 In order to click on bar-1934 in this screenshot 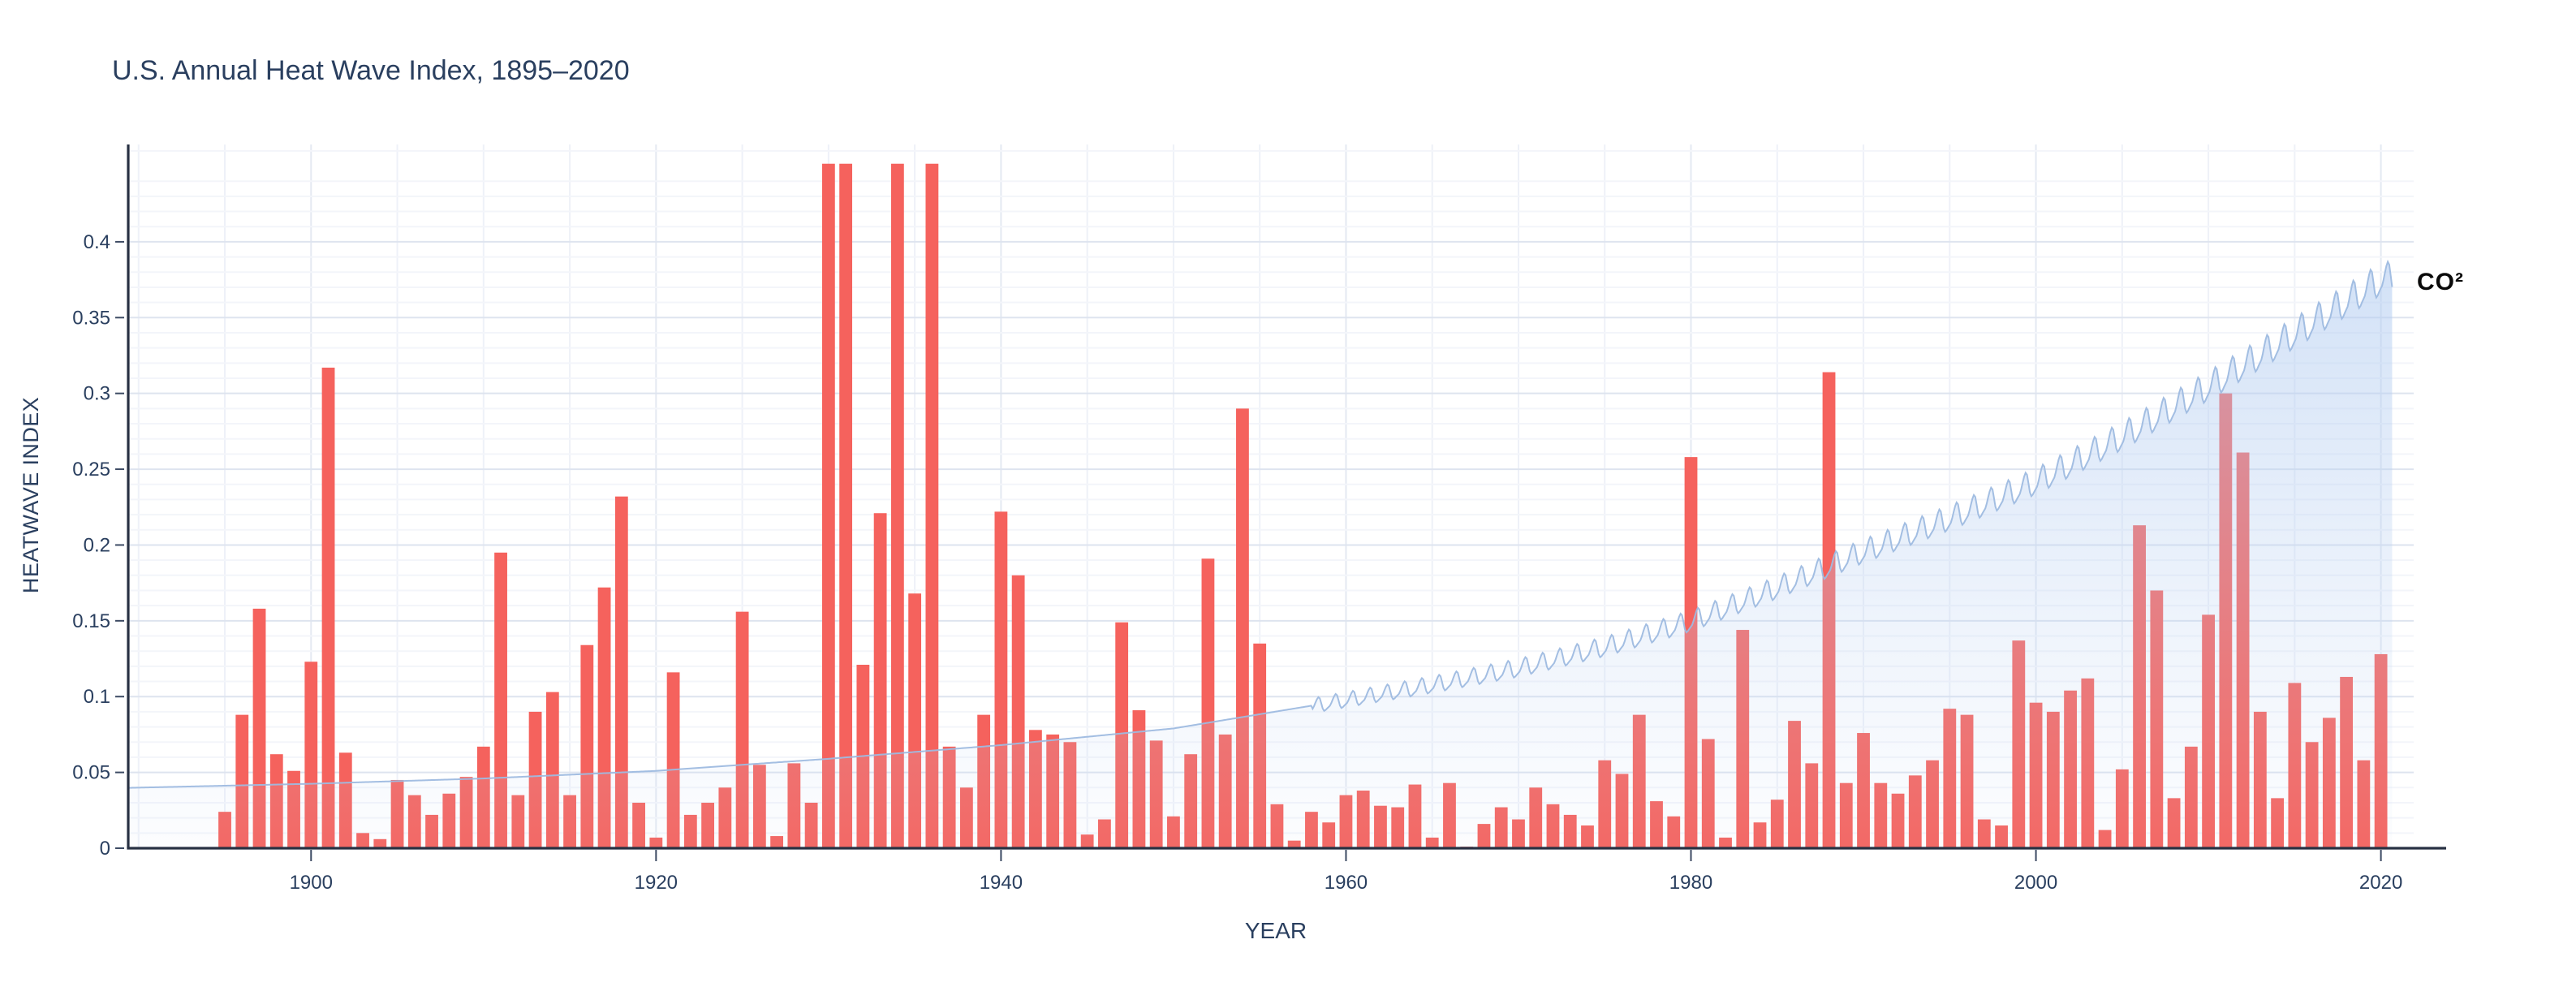, I will do `click(897, 506)`.